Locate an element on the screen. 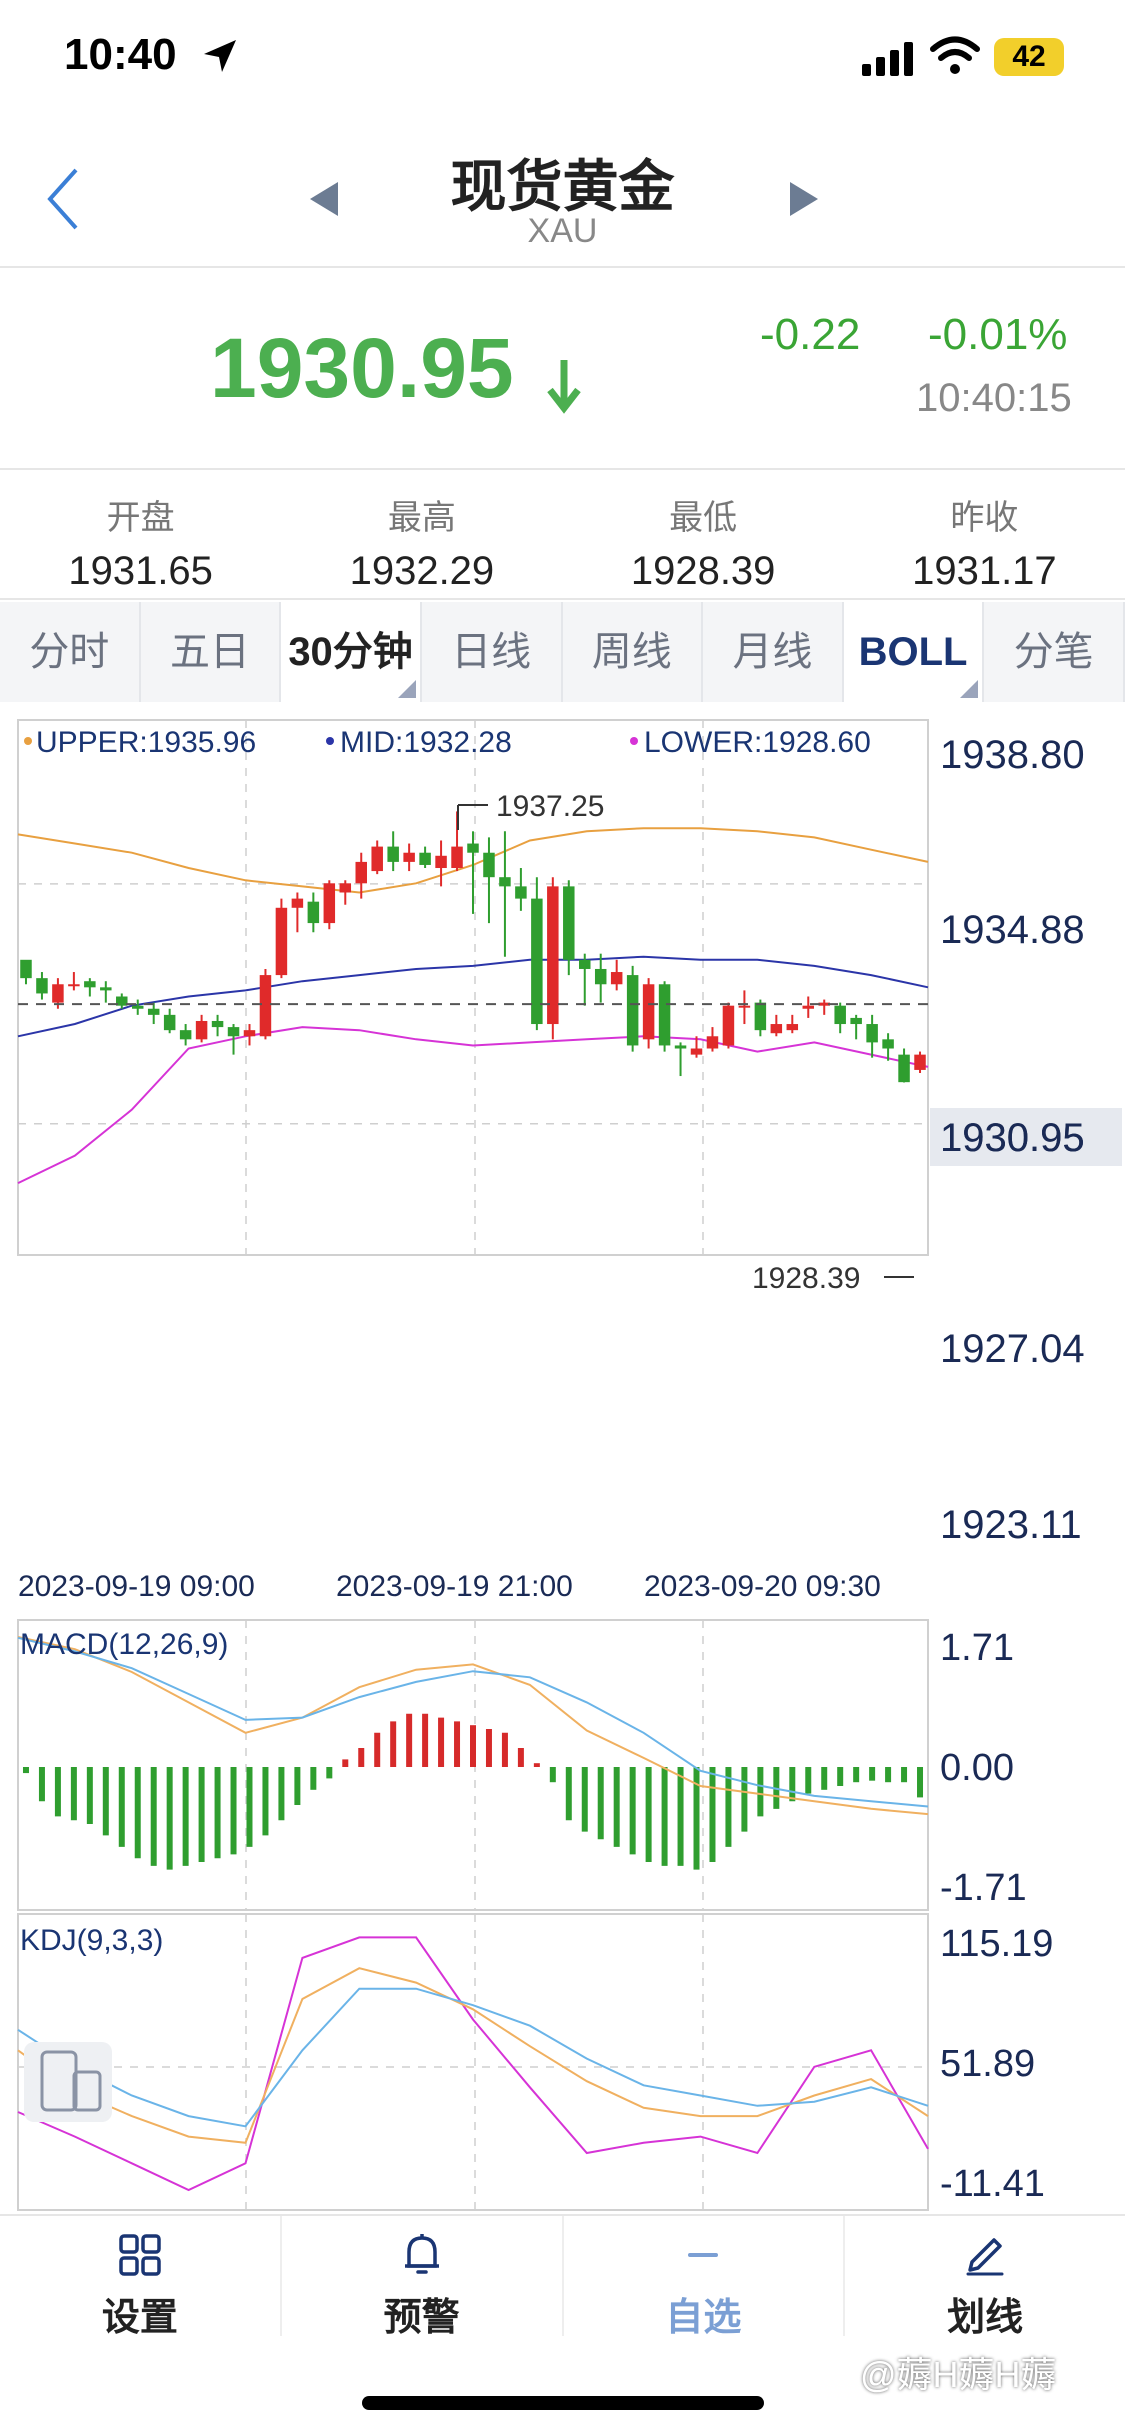  boll-mid-line is located at coordinates (473, 996).